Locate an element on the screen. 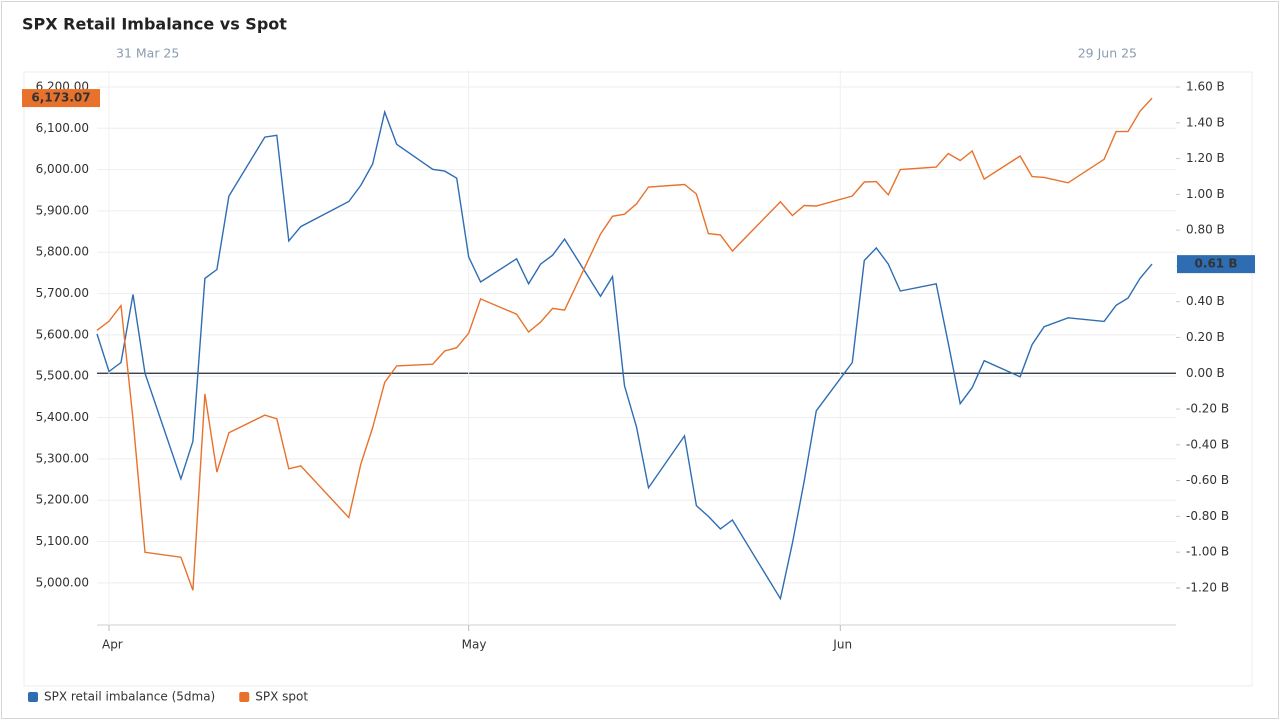 The height and width of the screenshot is (720, 1280). y-tick-label: 5,500.00 is located at coordinates (62, 376).